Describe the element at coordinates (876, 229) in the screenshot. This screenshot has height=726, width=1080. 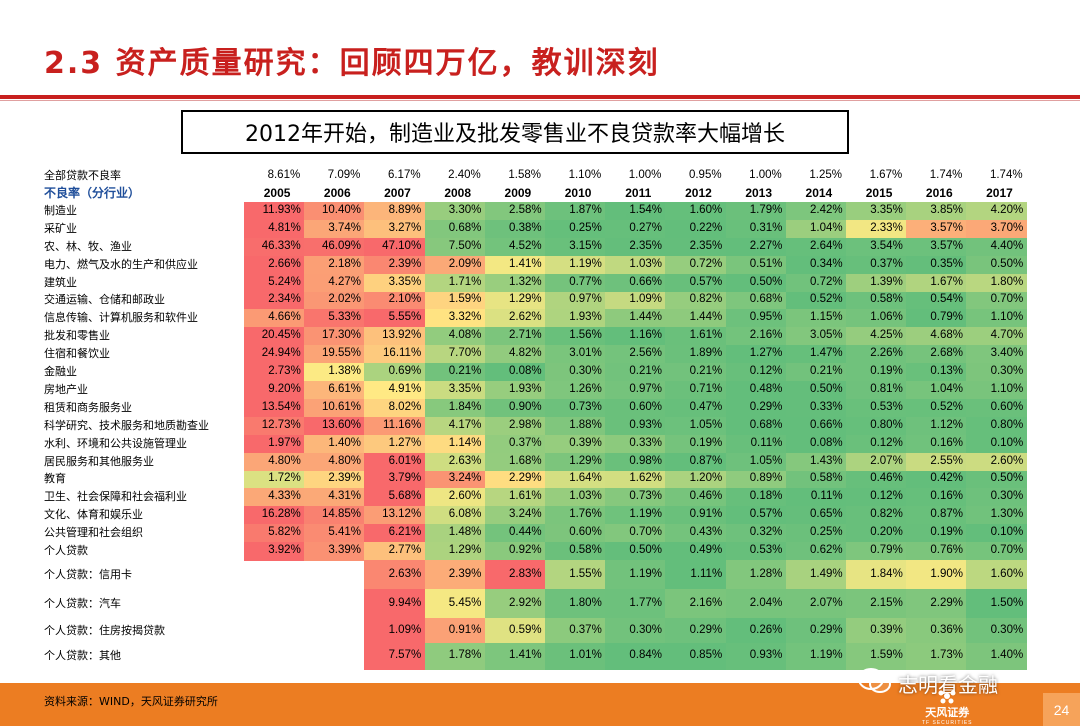
I see `heatmap-cell: 2.33%` at that location.